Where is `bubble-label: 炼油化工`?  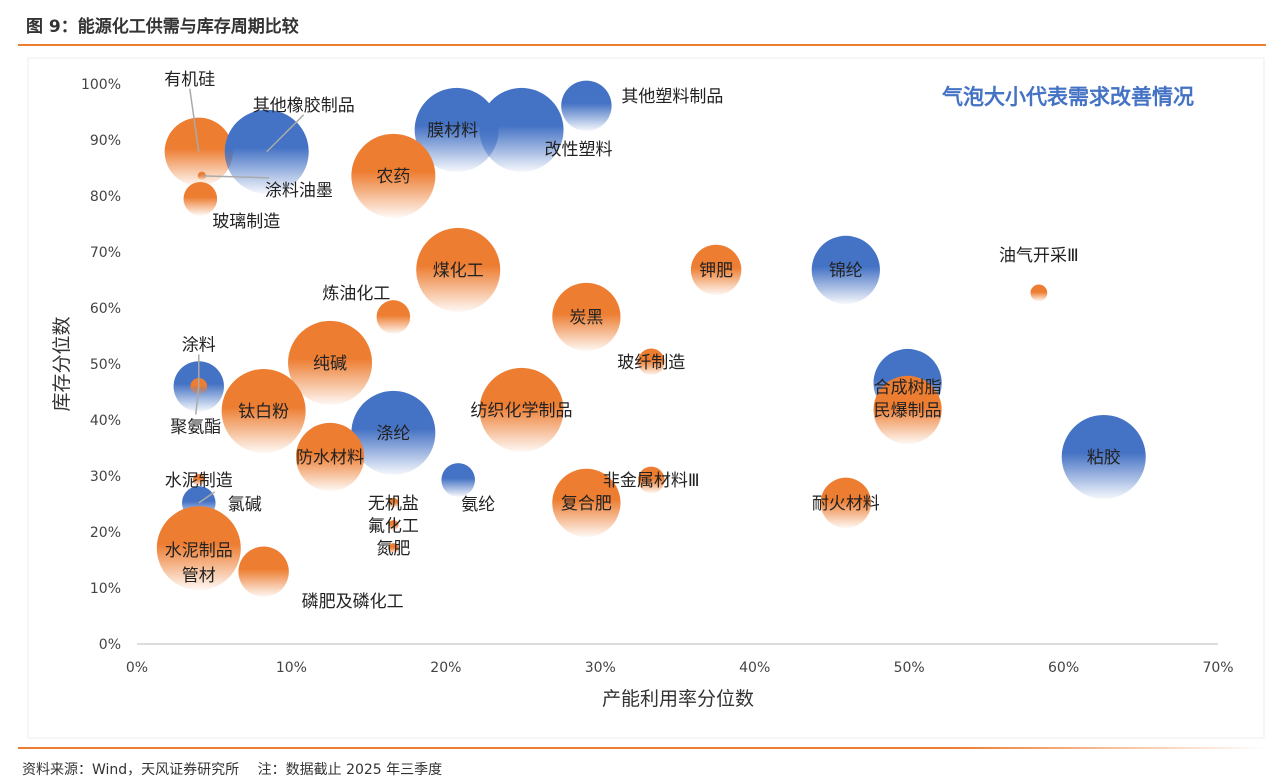
bubble-label: 炼油化工 is located at coordinates (356, 294).